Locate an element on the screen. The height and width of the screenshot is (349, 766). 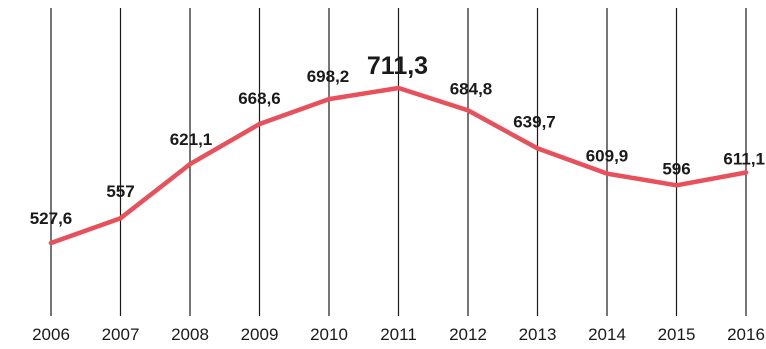
x-tick-label-2012: 2012 is located at coordinates (468, 334).